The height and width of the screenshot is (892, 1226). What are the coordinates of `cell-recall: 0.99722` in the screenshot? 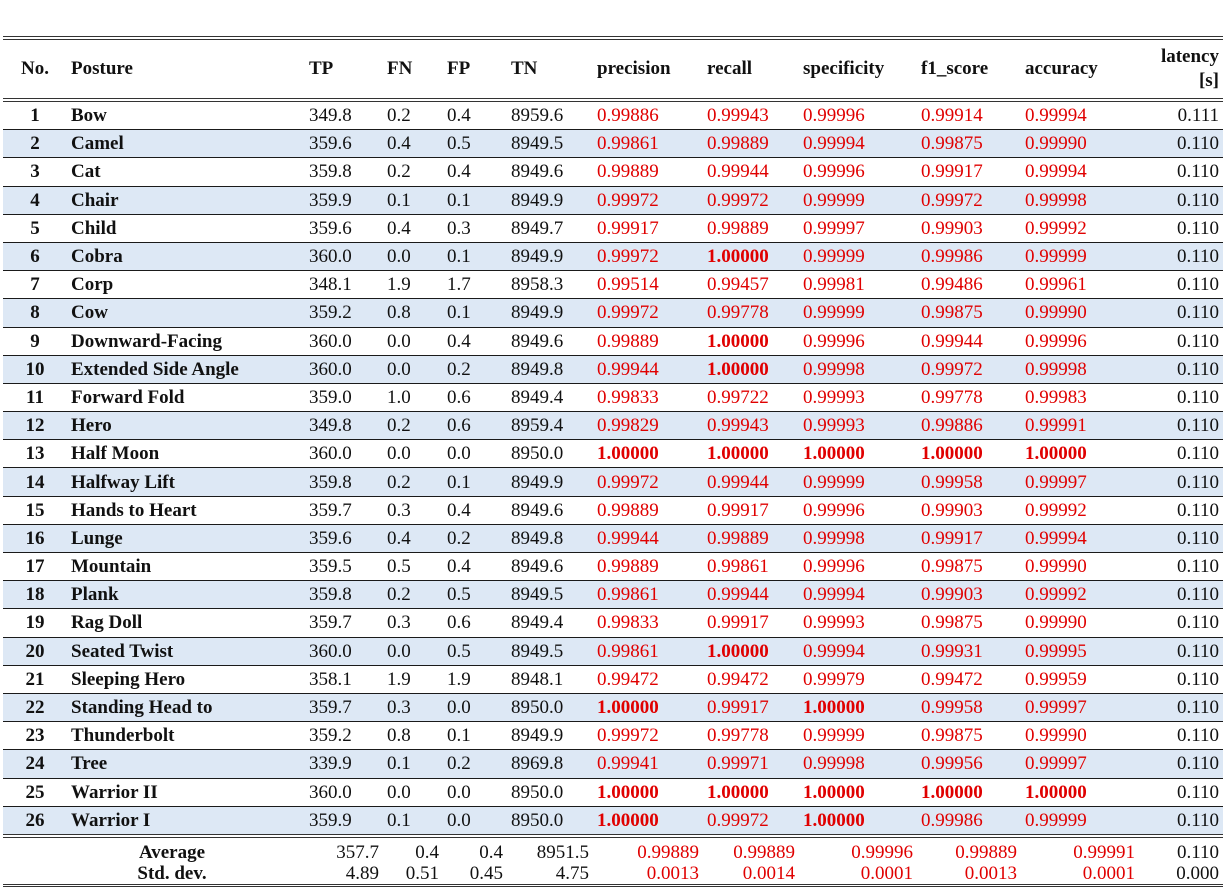 It's located at (751, 398).